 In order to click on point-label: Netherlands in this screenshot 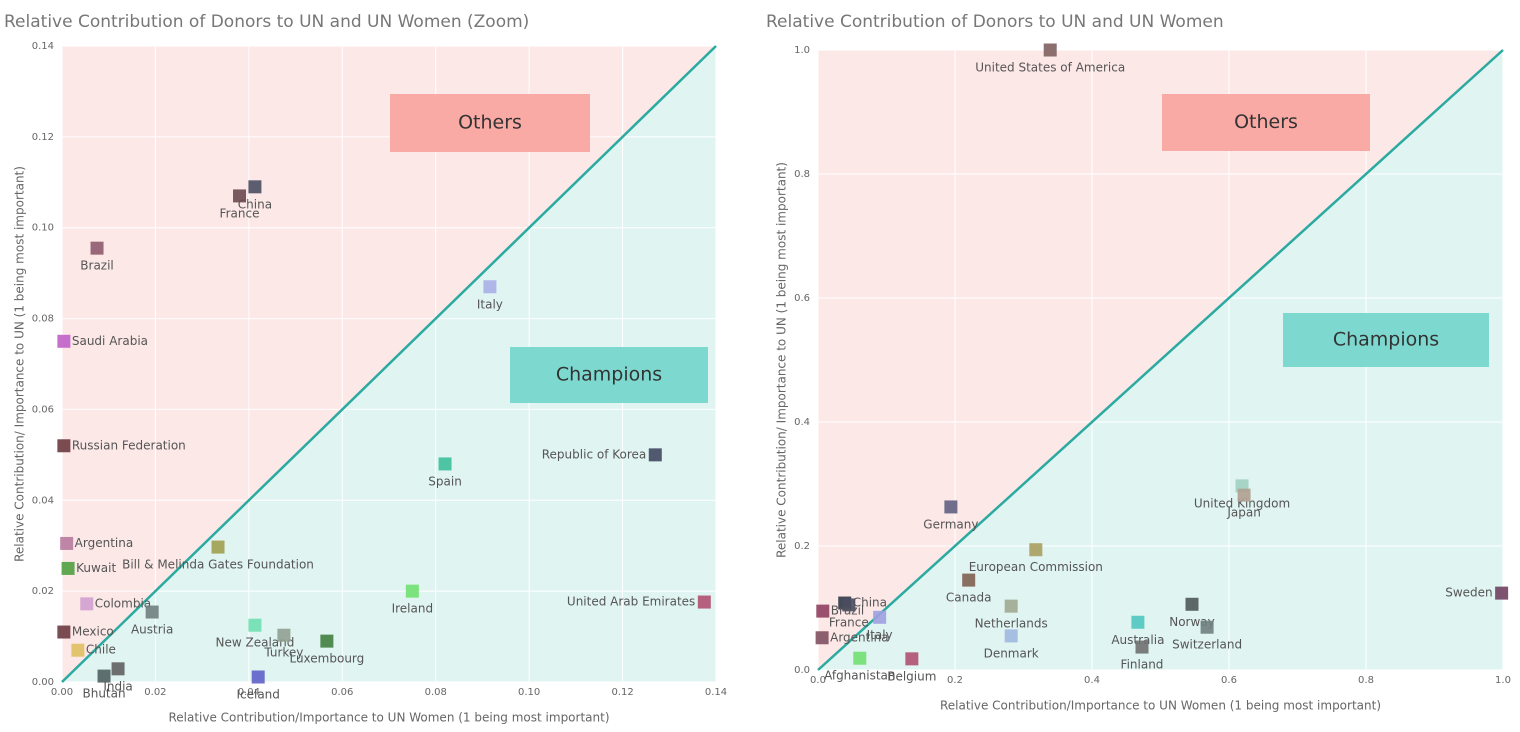, I will do `click(1011, 624)`.